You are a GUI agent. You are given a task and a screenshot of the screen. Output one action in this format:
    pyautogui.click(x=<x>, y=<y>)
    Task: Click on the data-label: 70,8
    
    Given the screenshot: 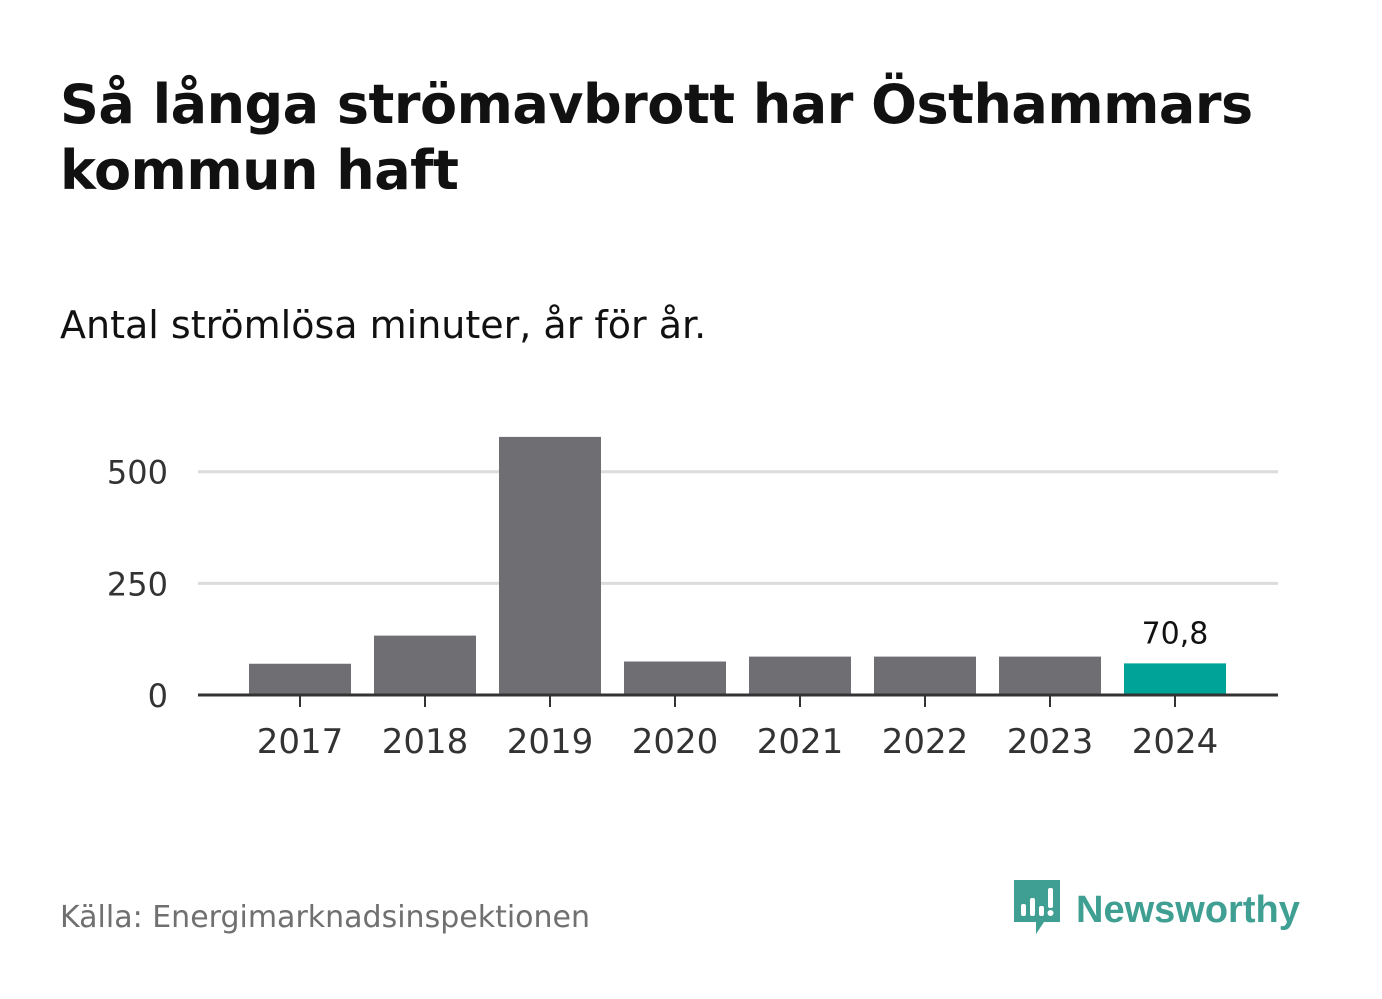 What is the action you would take?
    pyautogui.click(x=1175, y=633)
    